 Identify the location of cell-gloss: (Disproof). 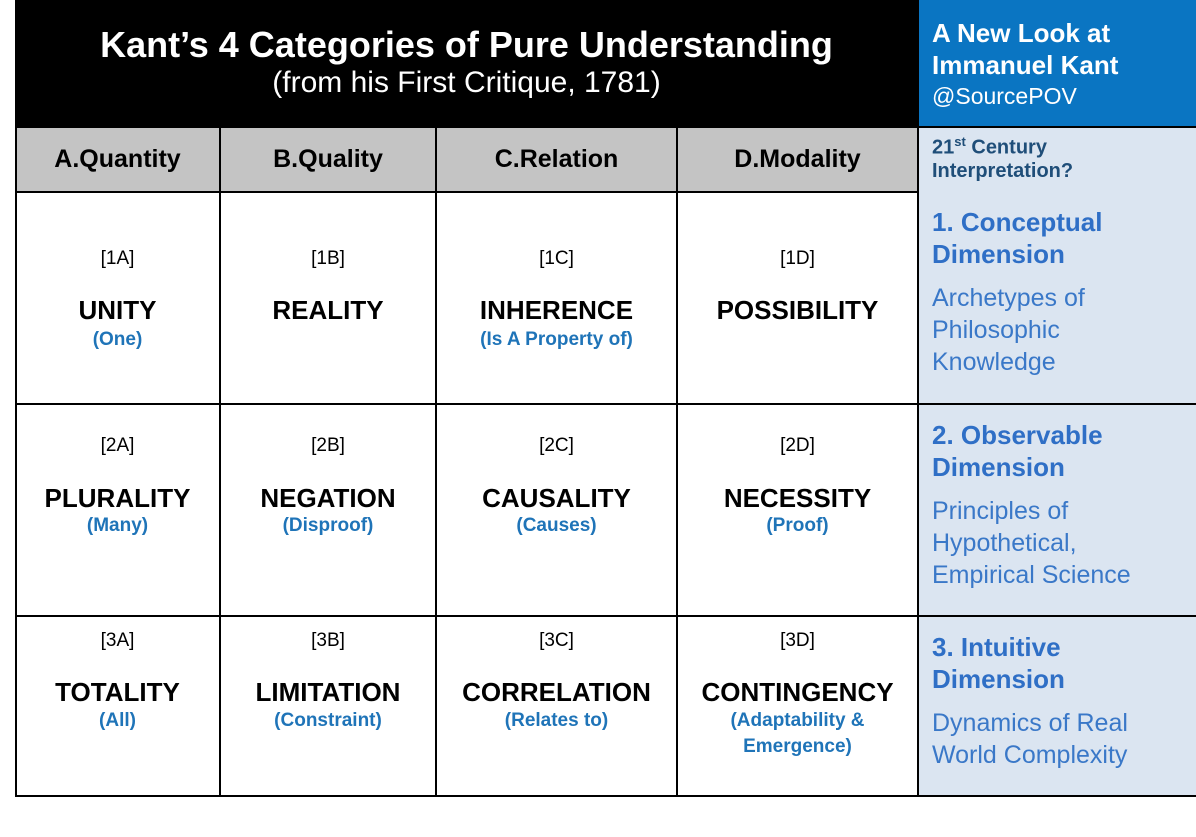
(328, 525).